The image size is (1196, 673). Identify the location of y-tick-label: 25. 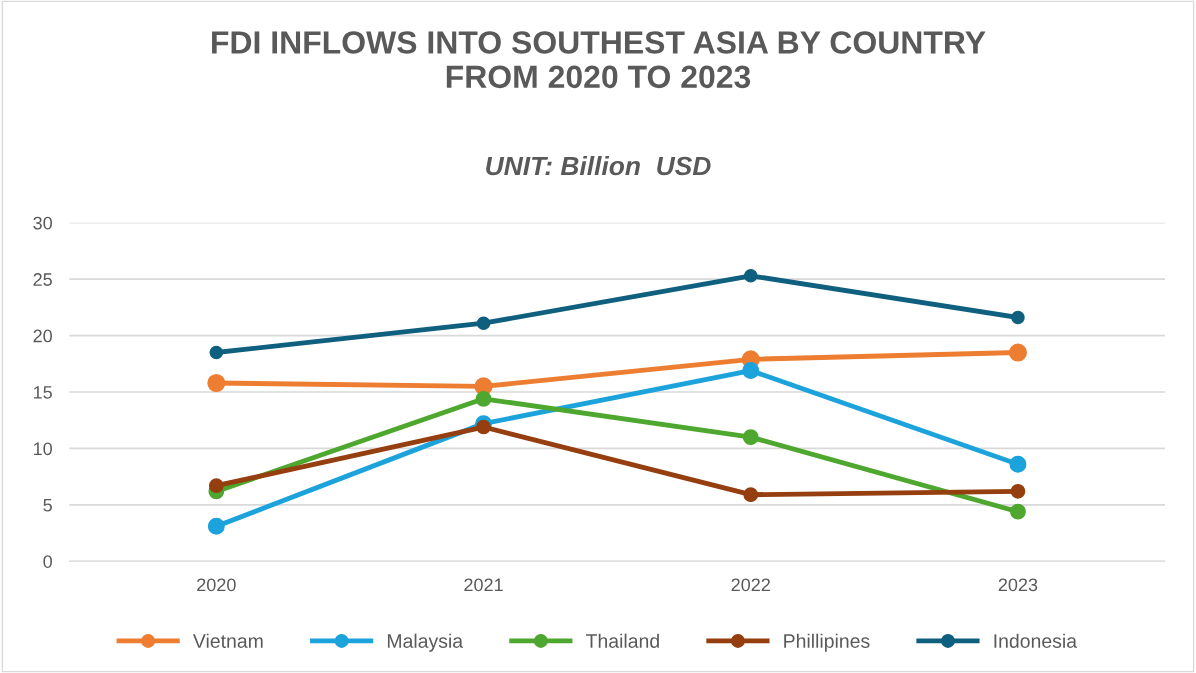
(42, 279).